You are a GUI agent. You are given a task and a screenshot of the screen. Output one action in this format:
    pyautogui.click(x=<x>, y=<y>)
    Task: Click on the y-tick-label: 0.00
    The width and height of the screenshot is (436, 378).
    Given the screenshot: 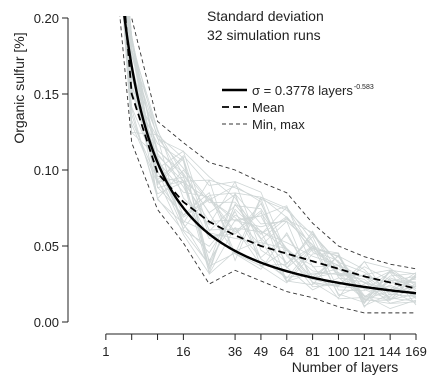 What is the action you would take?
    pyautogui.click(x=46, y=322)
    